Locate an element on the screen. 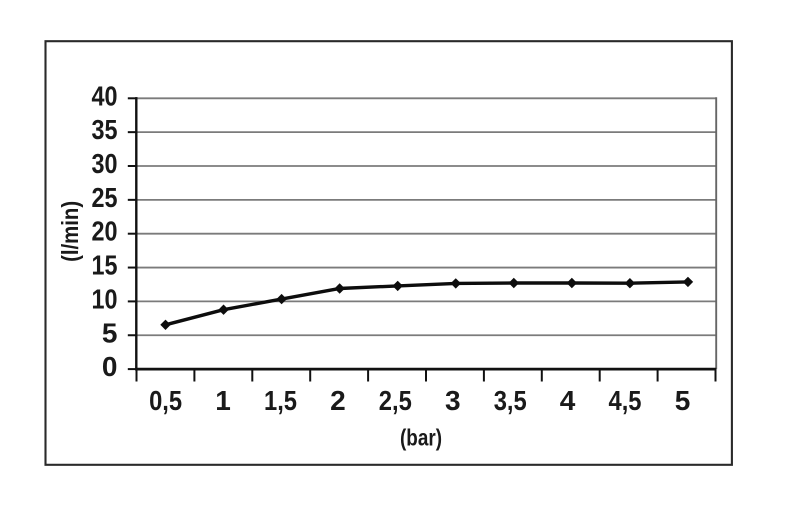 Image resolution: width=800 pixels, height=518 pixels. svg-text: 2,5 is located at coordinates (395, 400).